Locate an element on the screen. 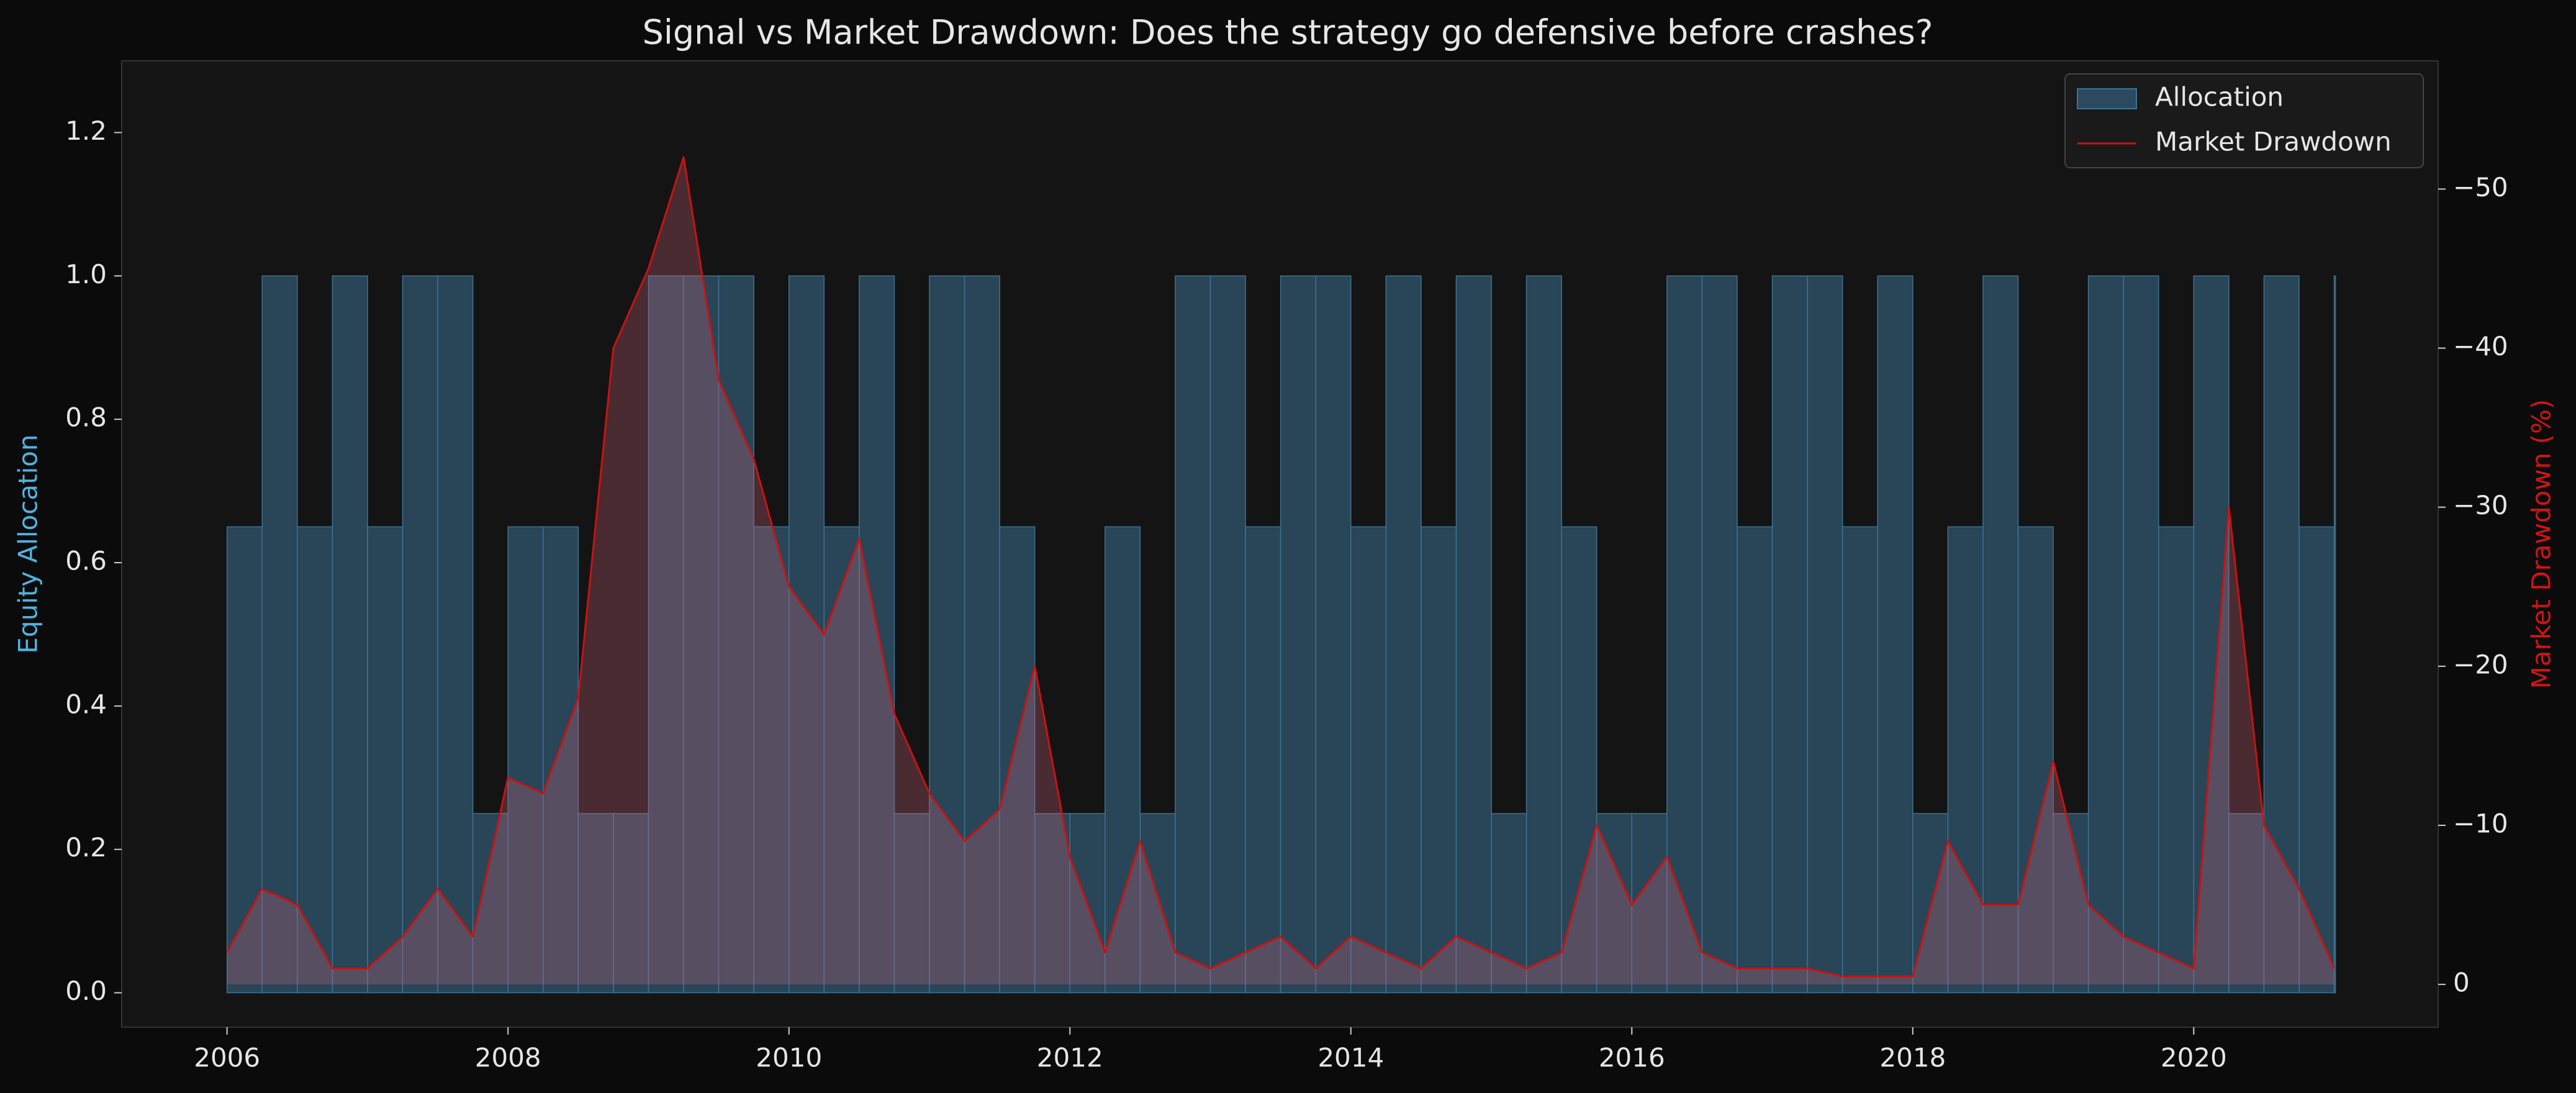 This screenshot has height=1093, width=2576. legend-swatch is located at coordinates (2107, 98).